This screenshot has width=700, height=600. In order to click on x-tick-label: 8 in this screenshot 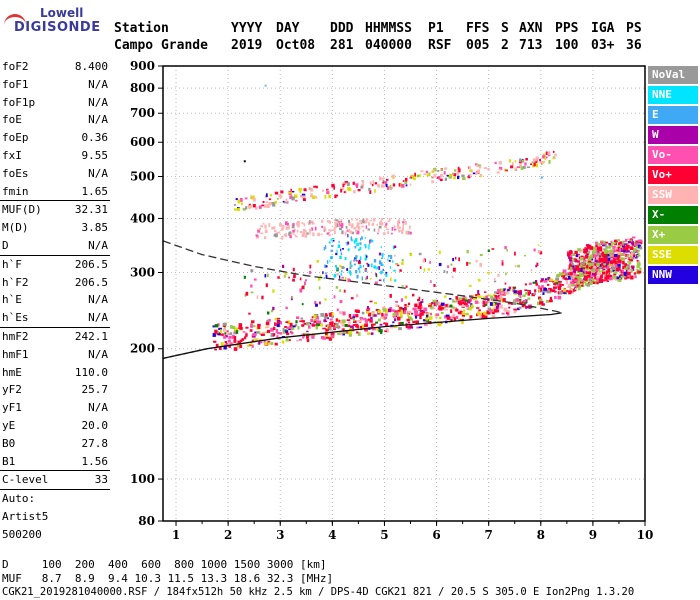, I will do `click(541, 535)`.